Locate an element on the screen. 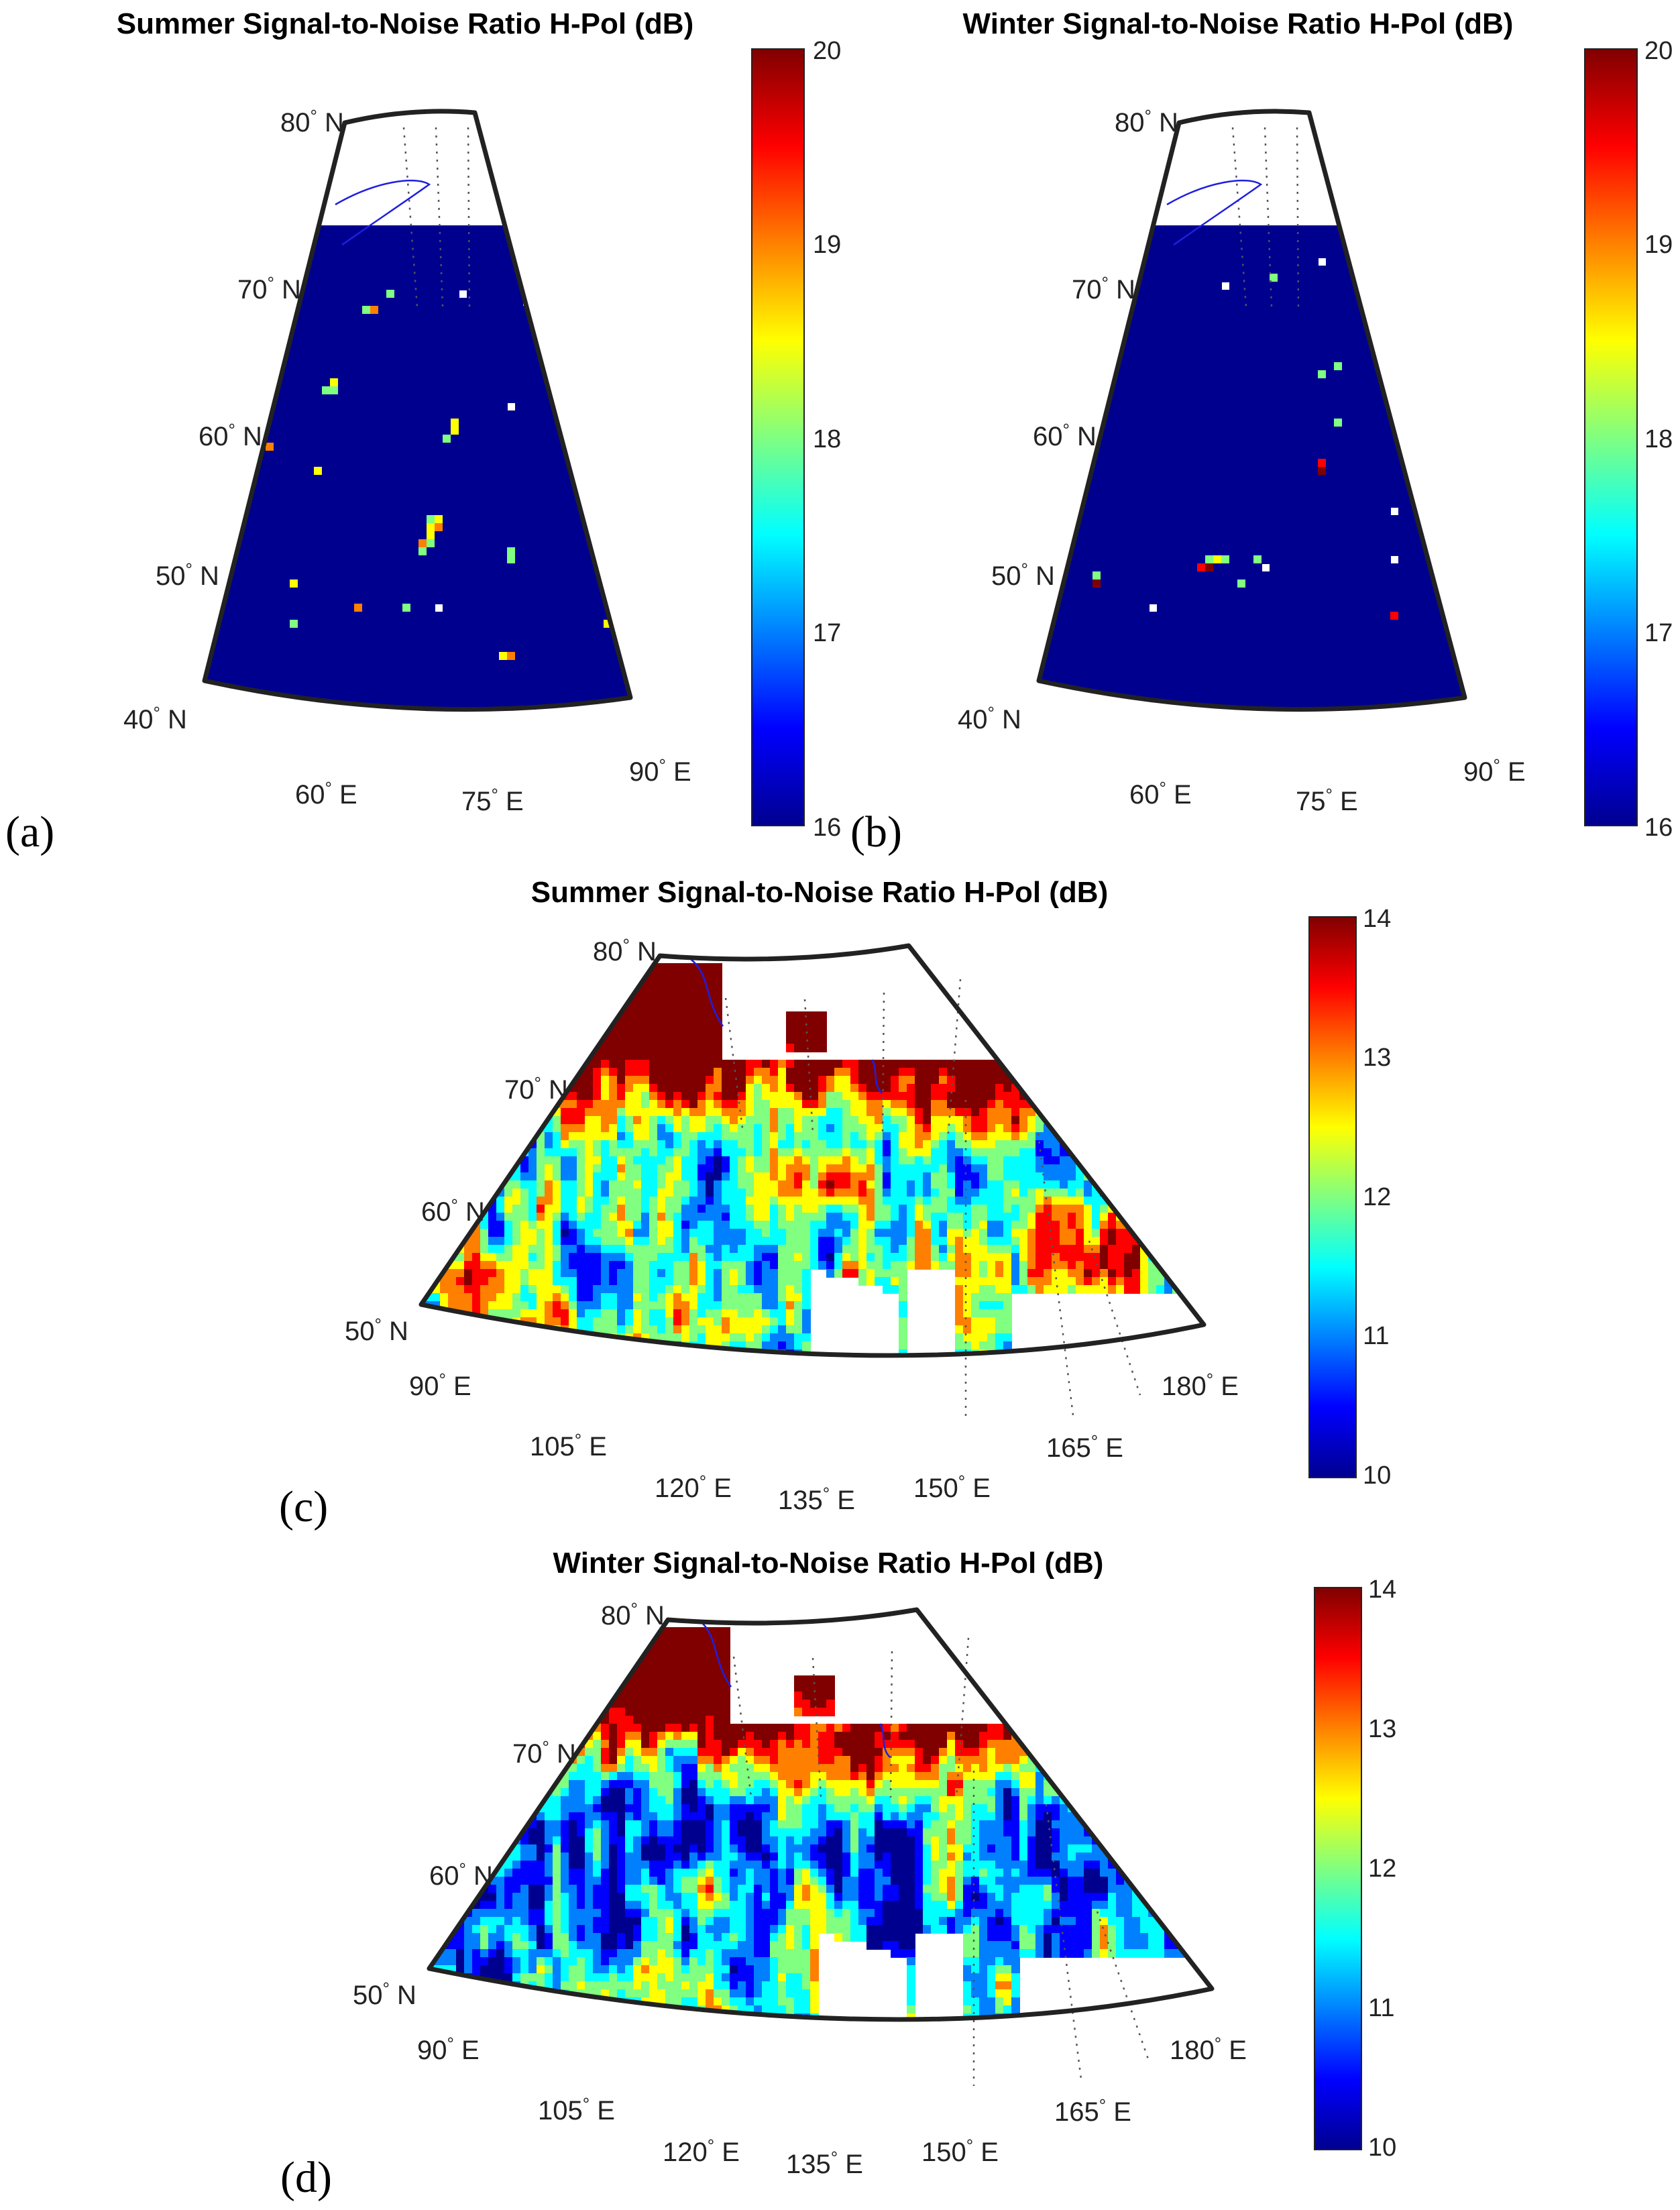  panel-b-title: Winter Signal-to-Noise Ratio H-Pol (dB) is located at coordinates (1238, 24).